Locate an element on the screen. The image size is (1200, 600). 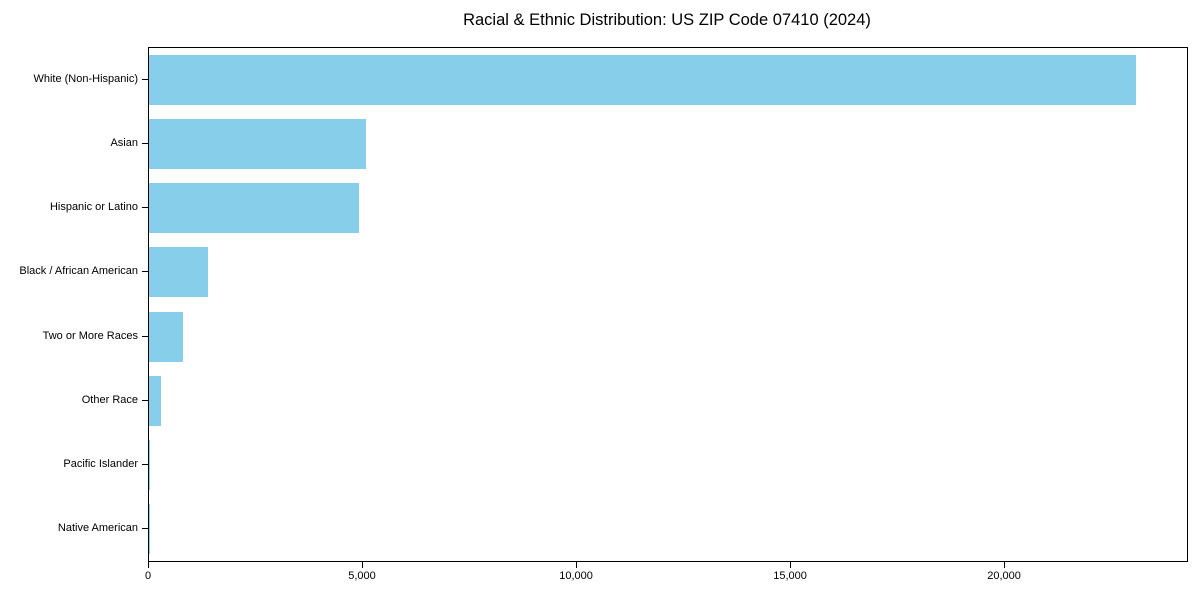
y-tick-label: Pacific Islander is located at coordinates (100, 463).